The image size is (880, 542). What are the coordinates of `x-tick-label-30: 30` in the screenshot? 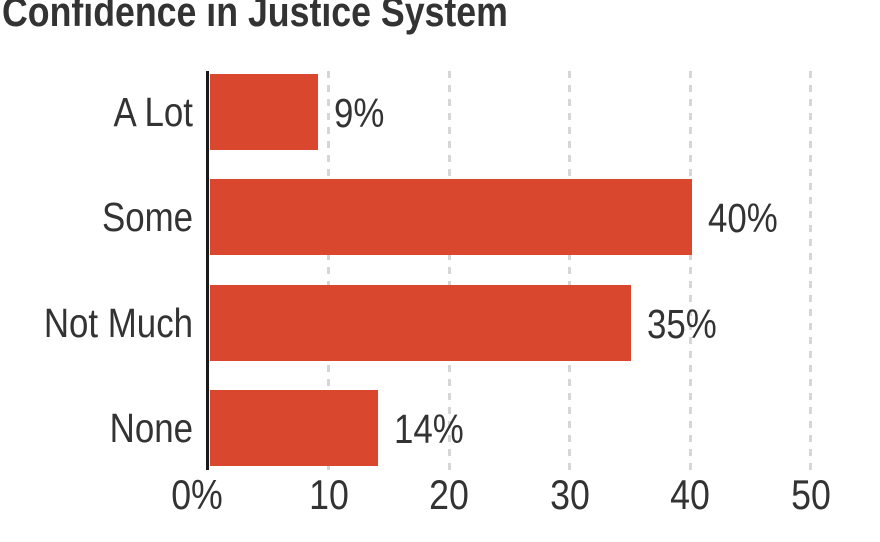 It's located at (569, 494).